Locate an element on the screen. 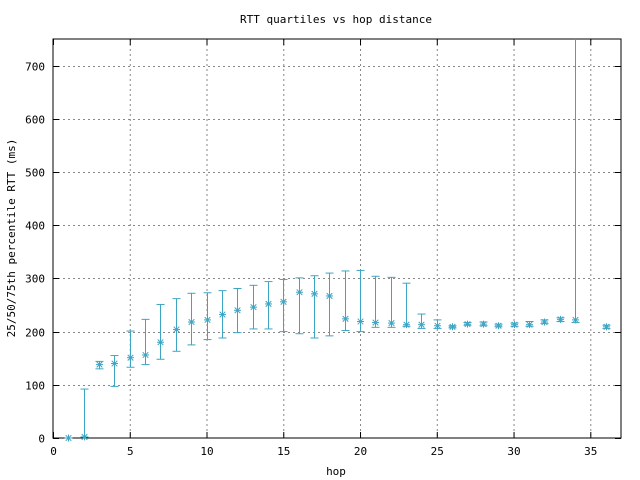 This screenshot has width=640, height=480. x-tick-label: 30 is located at coordinates (513, 451).